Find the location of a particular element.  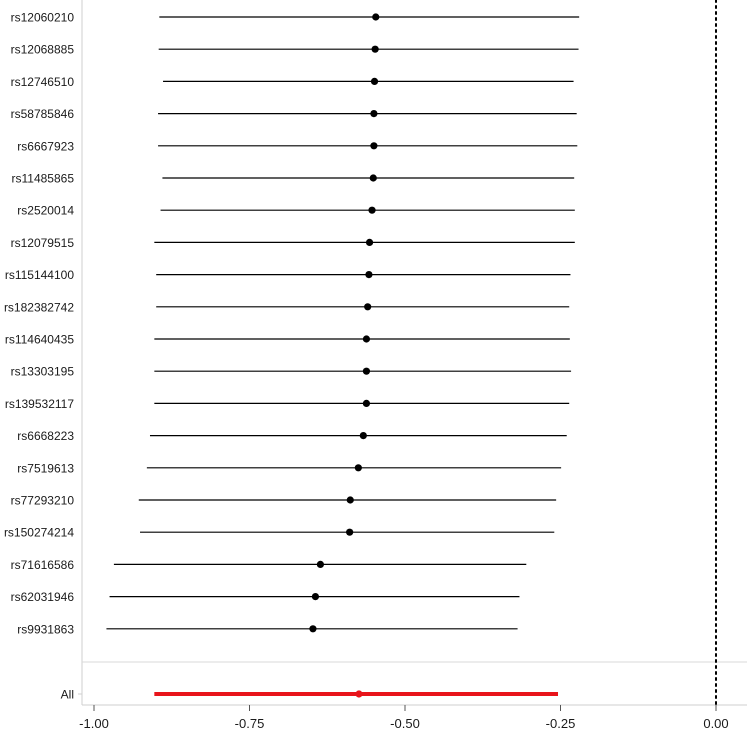

row-label: rs2520014 is located at coordinates (45, 211).